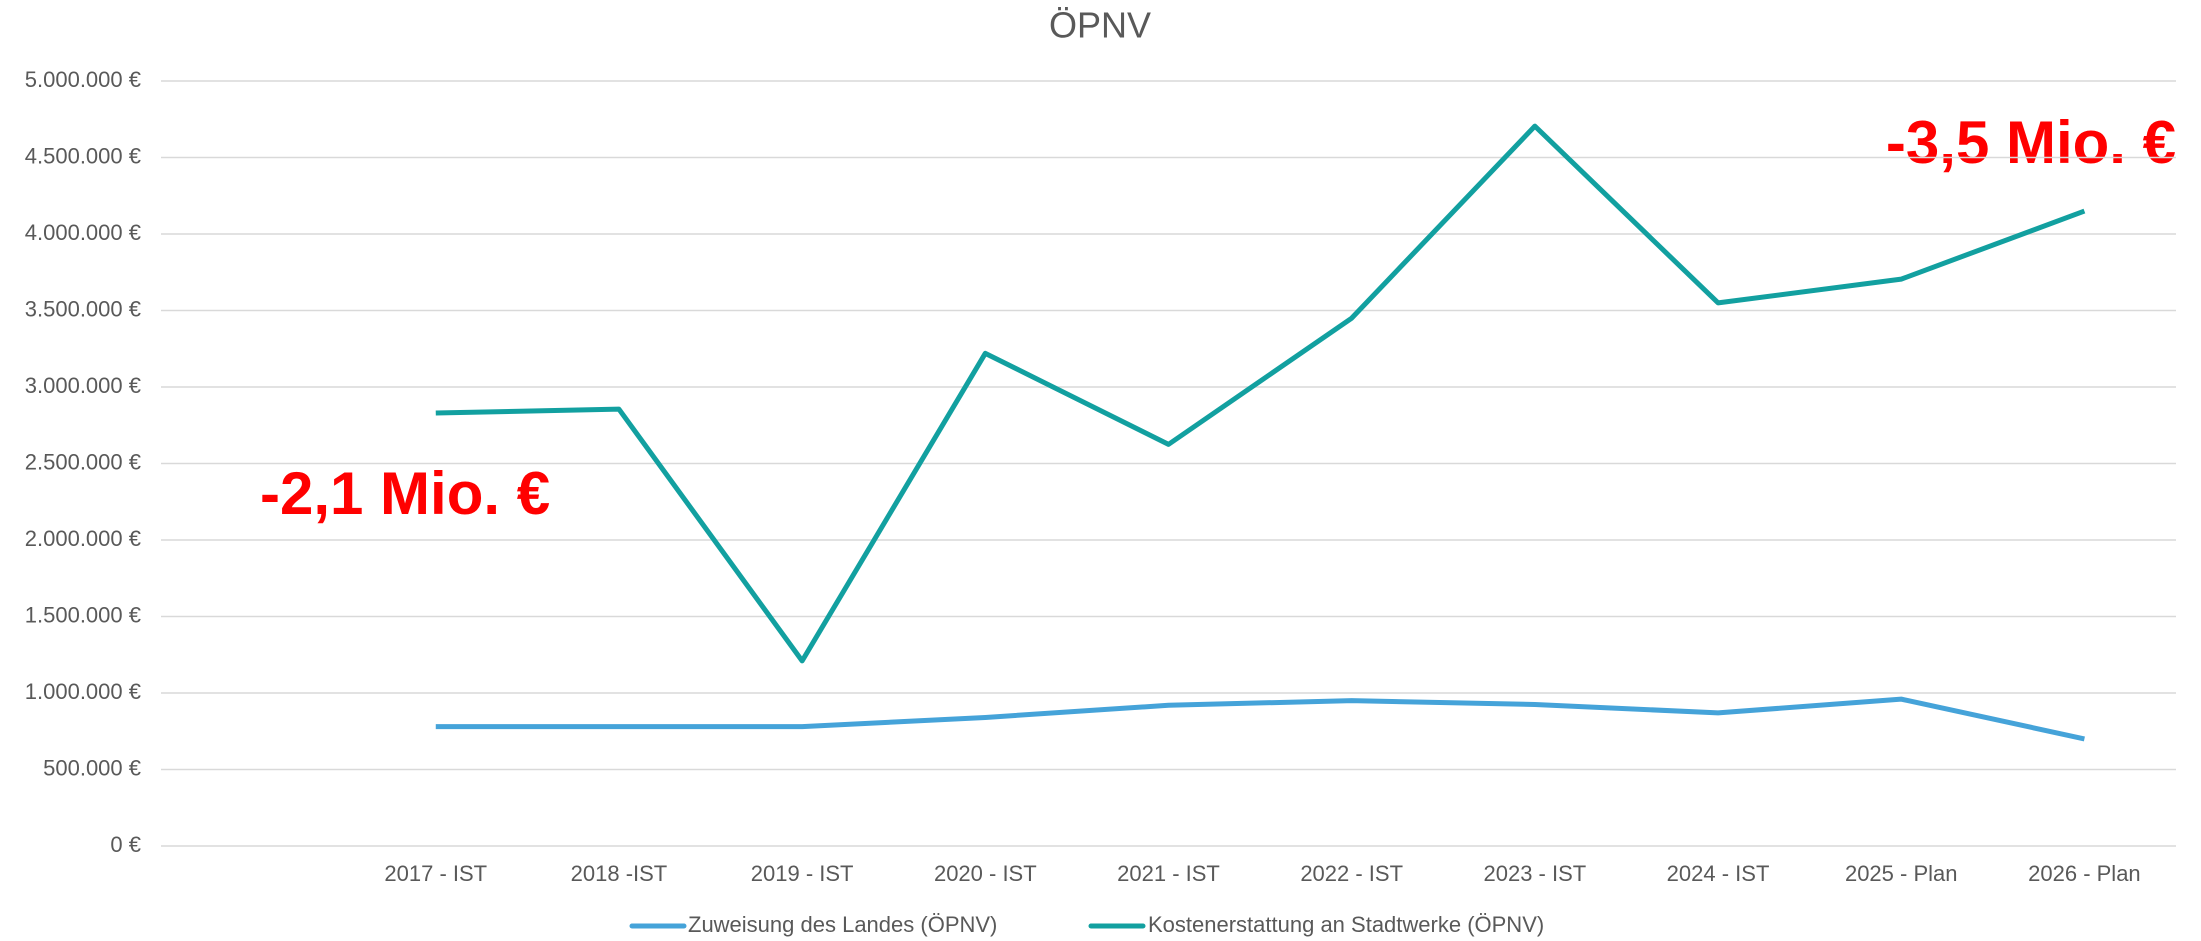  What do you see at coordinates (83, 691) in the screenshot?
I see `y-tick-label: 1.000.000 €` at bounding box center [83, 691].